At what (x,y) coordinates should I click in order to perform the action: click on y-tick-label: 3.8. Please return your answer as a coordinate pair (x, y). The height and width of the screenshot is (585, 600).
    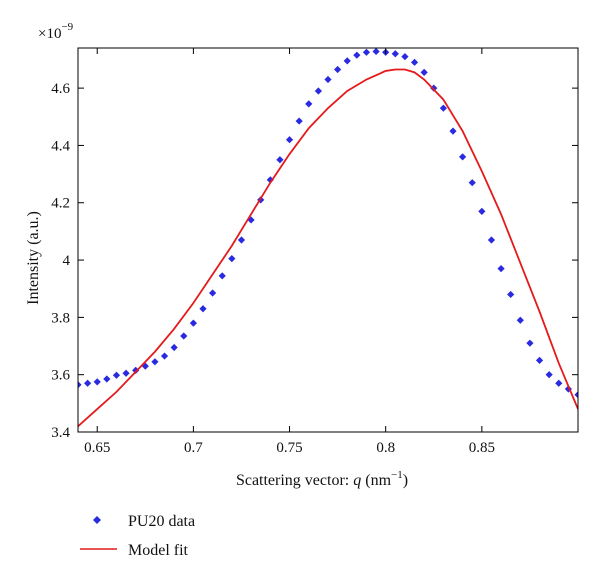
    Looking at the image, I should click on (60, 318).